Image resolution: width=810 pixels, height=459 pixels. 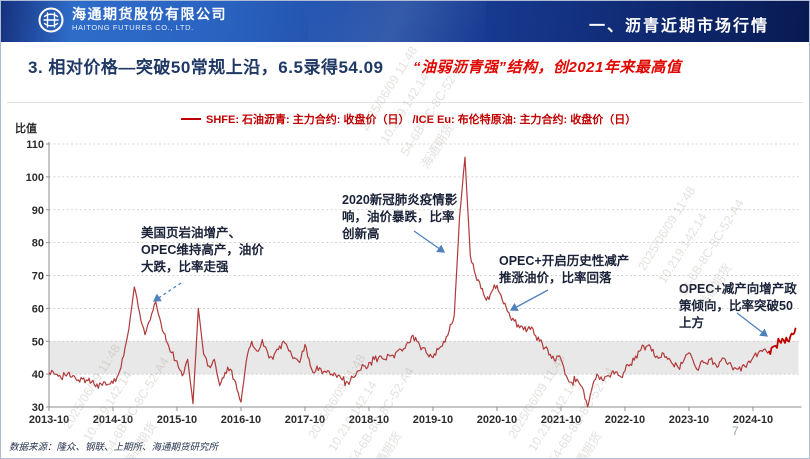 I want to click on x-tick-label: 2014-10, so click(x=113, y=420).